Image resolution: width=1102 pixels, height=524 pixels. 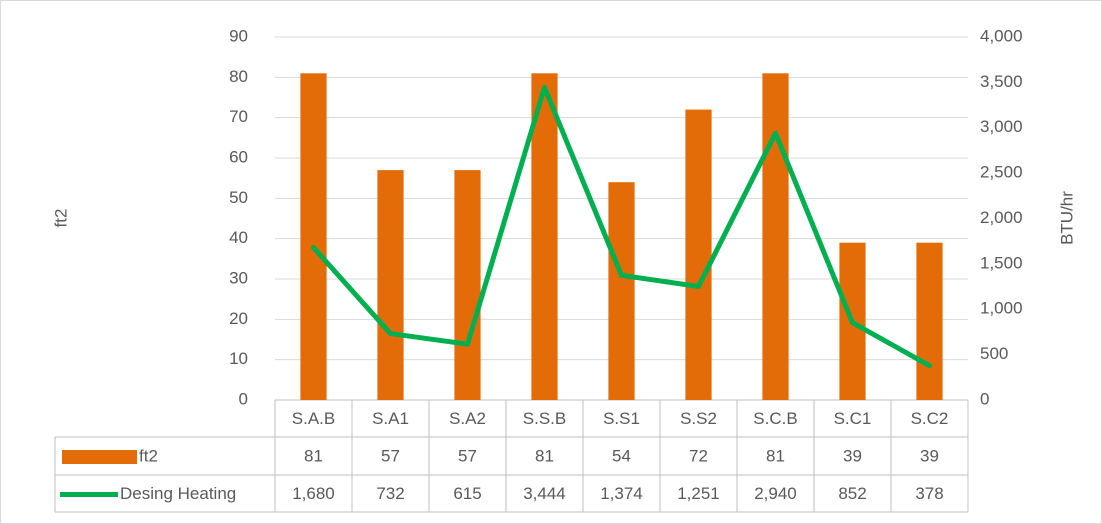 I want to click on legend-label: Desing Heating, so click(x=178, y=493).